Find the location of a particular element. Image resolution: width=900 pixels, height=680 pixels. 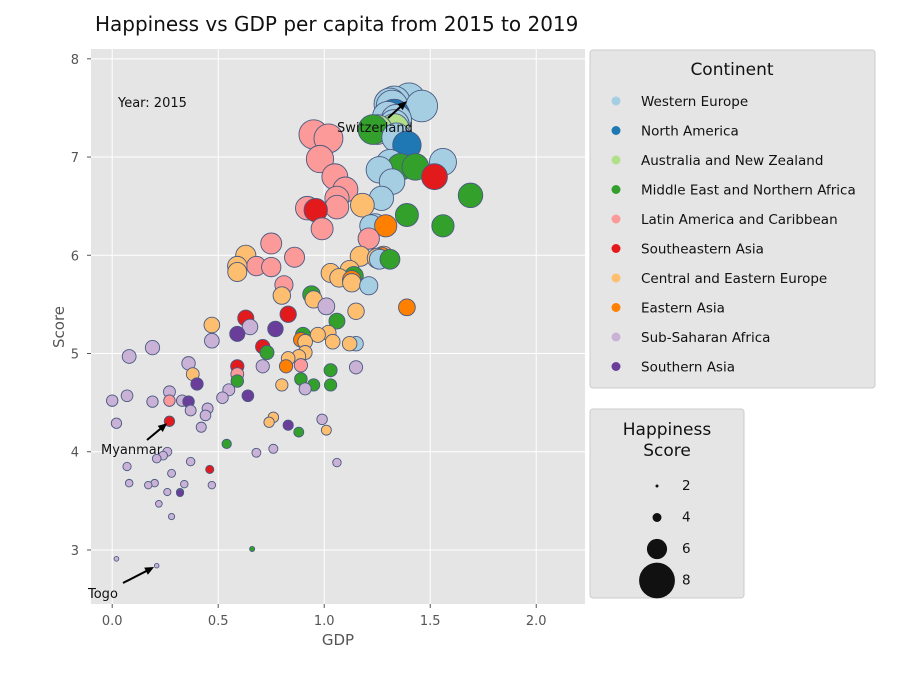

year-label: Year: 2015 is located at coordinates (152, 103).